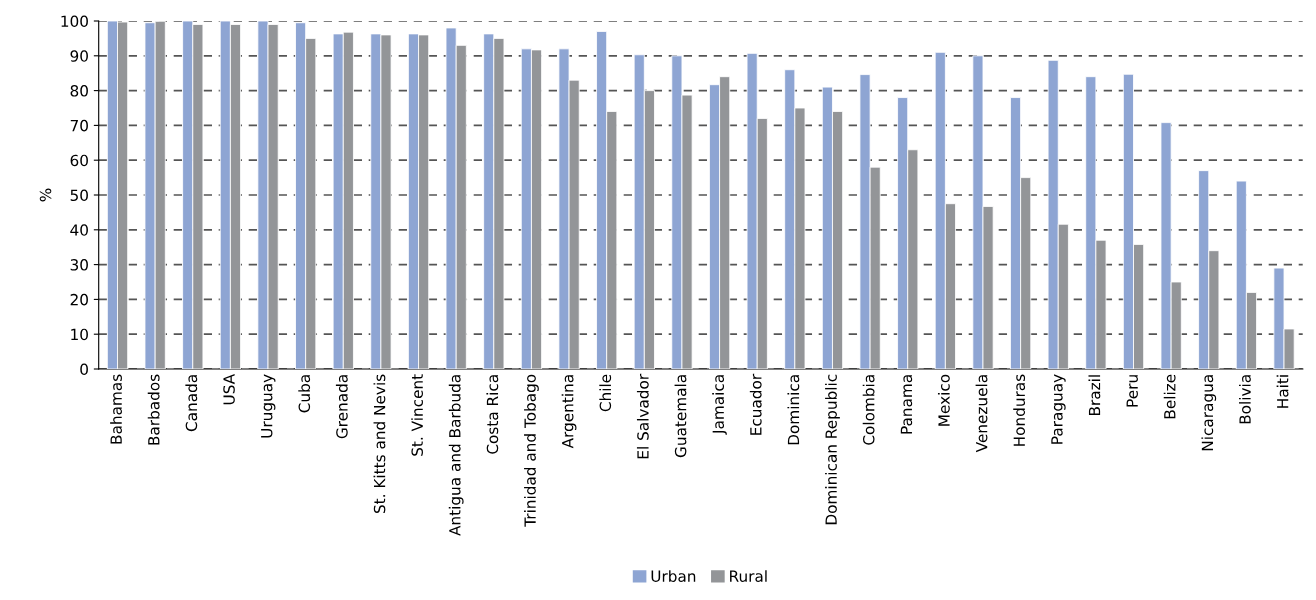 The height and width of the screenshot is (600, 1316). Describe the element at coordinates (79, 265) in the screenshot. I see `y-tick-label: 30` at that location.